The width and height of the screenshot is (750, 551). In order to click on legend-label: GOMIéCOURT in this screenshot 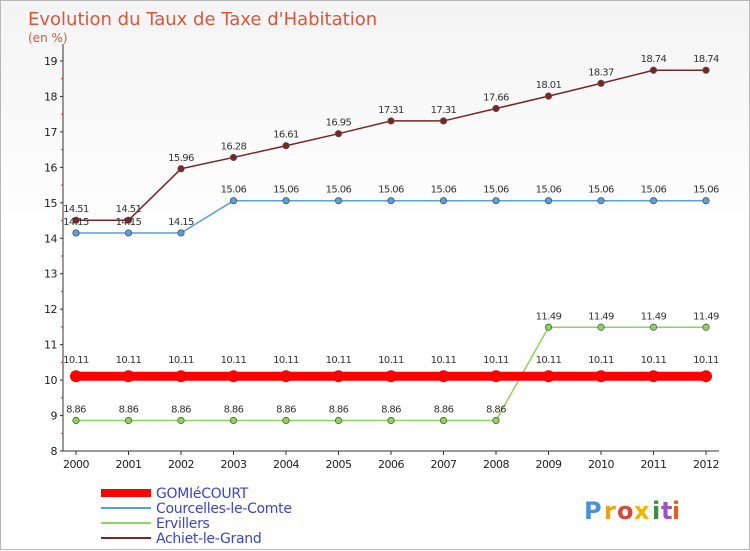, I will do `click(202, 494)`.